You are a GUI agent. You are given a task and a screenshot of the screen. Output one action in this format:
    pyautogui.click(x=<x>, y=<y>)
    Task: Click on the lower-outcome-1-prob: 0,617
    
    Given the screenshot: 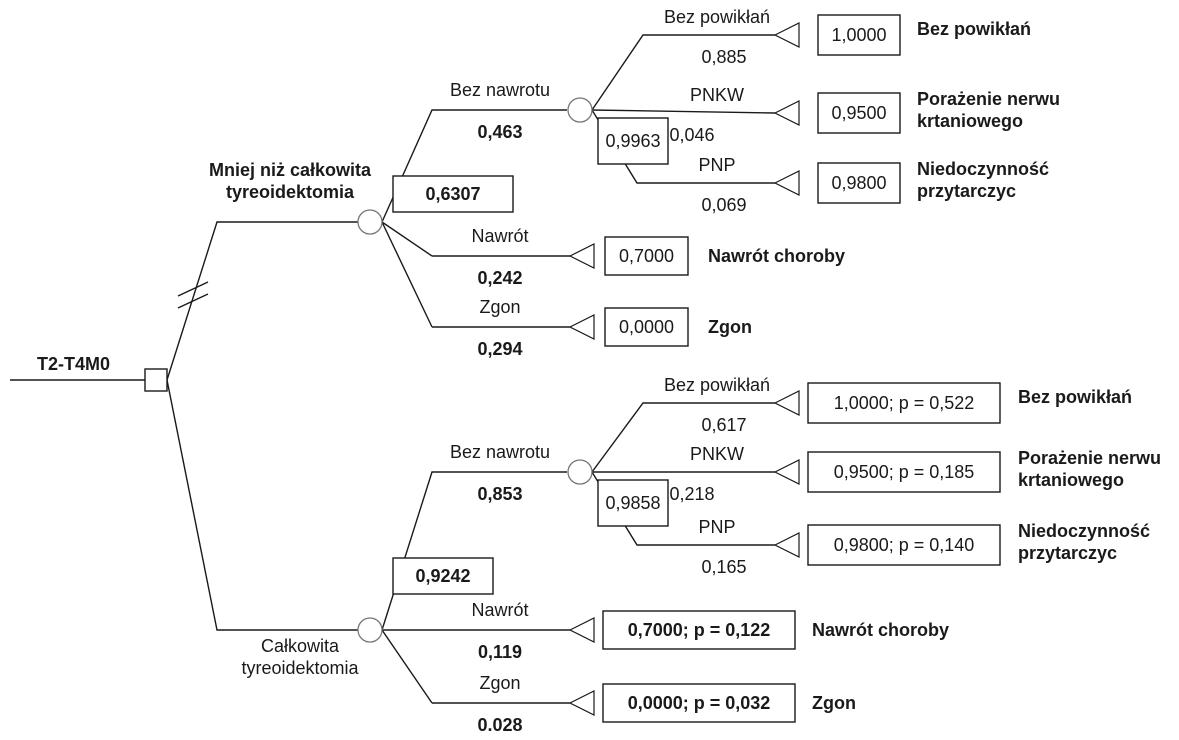 What is the action you would take?
    pyautogui.click(x=723, y=425)
    